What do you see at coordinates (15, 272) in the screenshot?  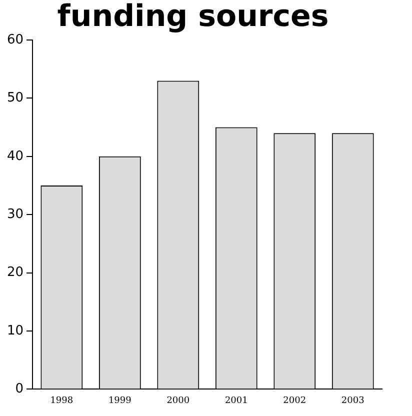 I see `y-tick-label: 20` at bounding box center [15, 272].